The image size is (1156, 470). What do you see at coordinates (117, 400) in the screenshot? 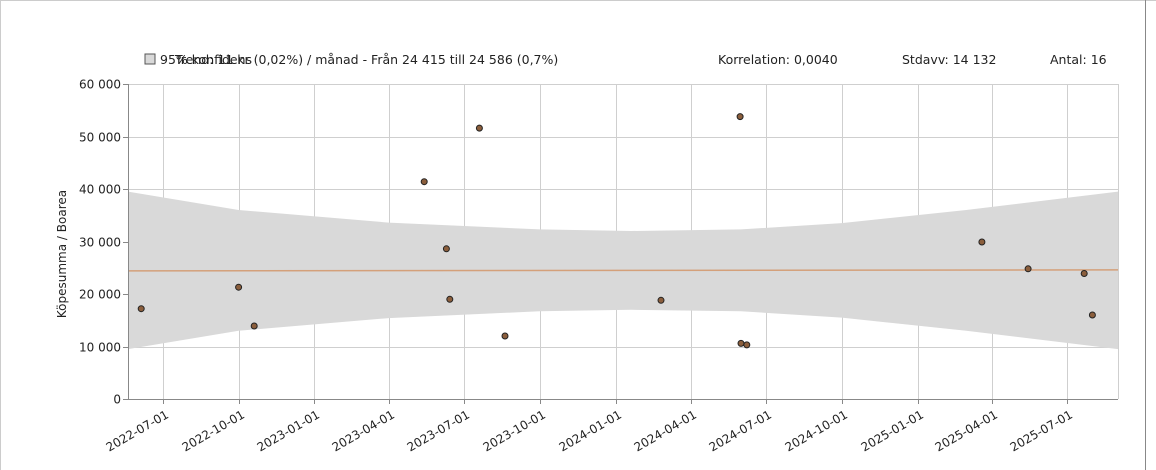
I see `y-tick-label: 0` at bounding box center [117, 400].